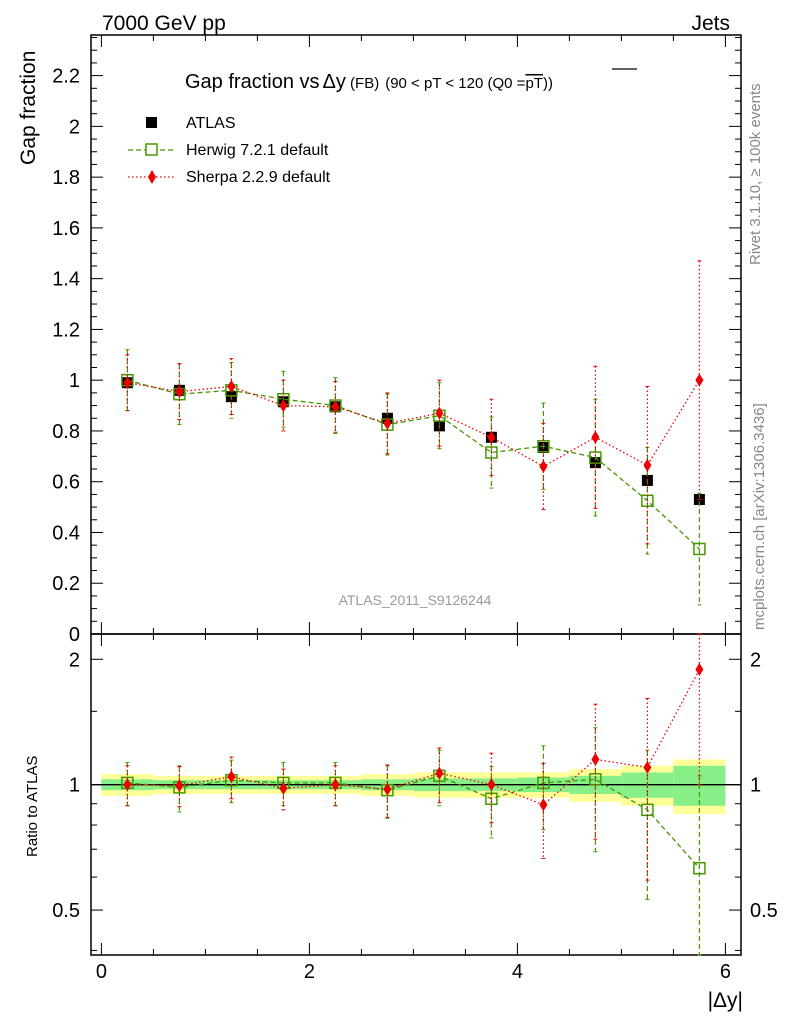 Image resolution: width=786 pixels, height=1029 pixels. I want to click on herwig-line, so click(413, 464).